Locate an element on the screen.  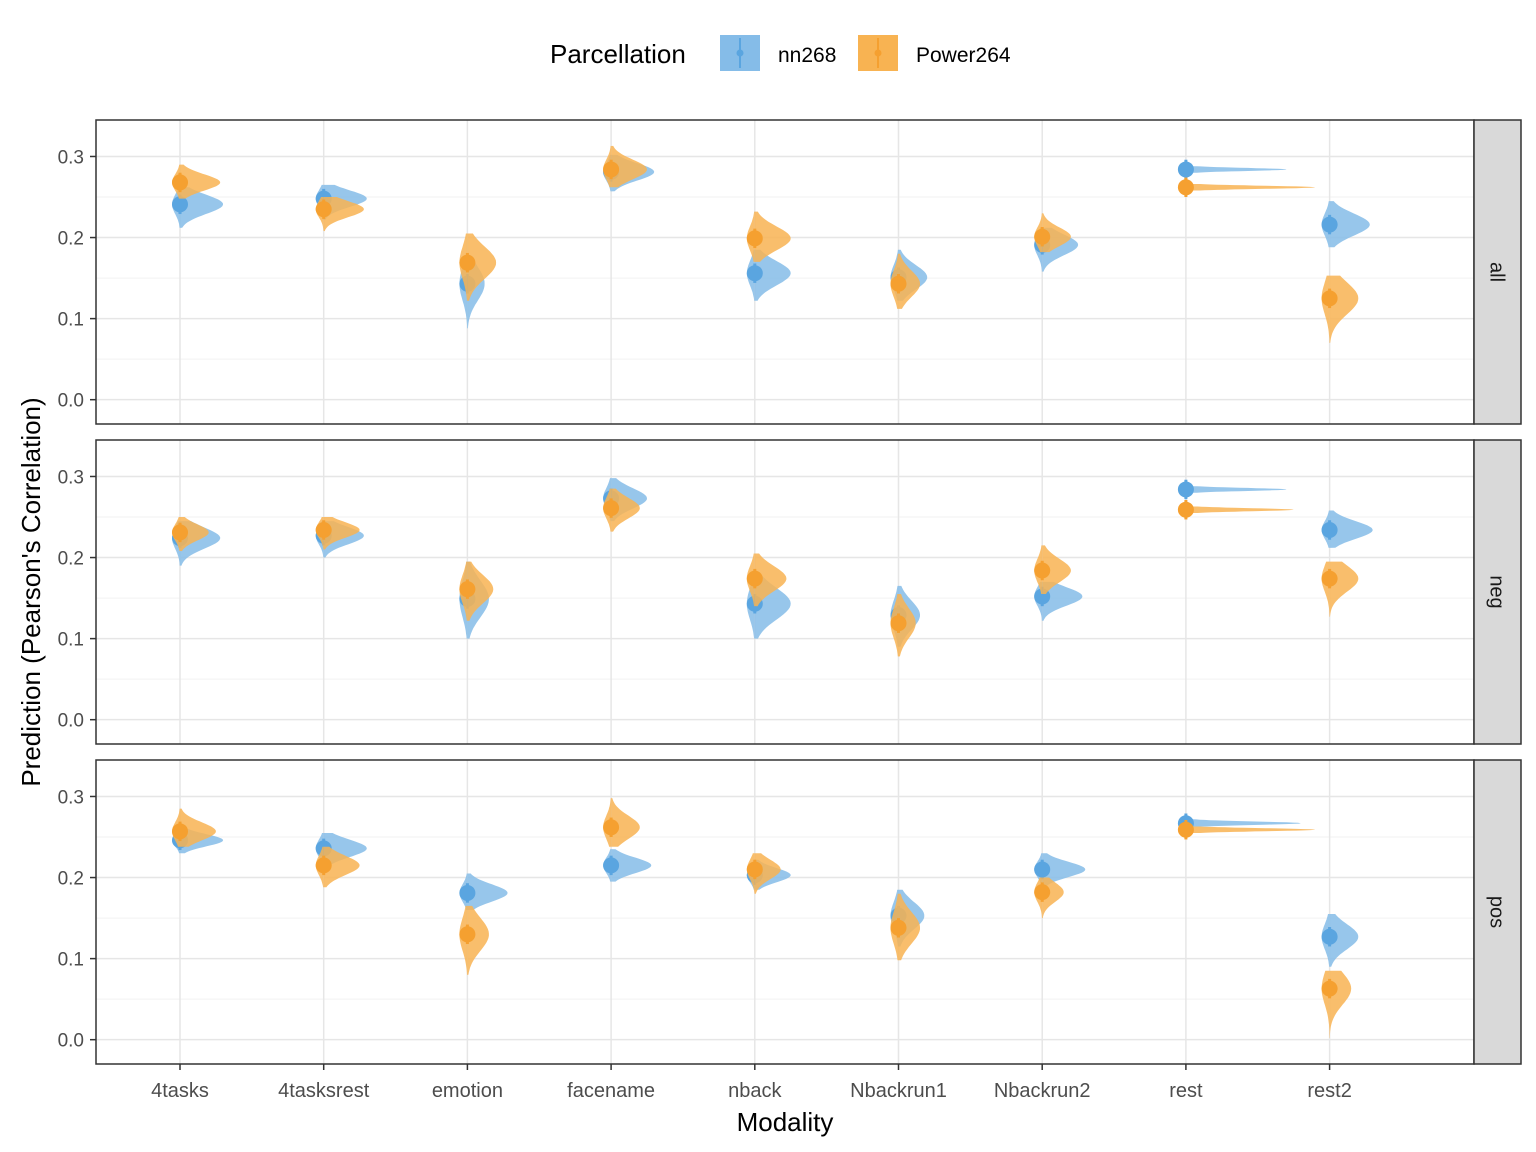
series-power264 is located at coordinates (765, 572).